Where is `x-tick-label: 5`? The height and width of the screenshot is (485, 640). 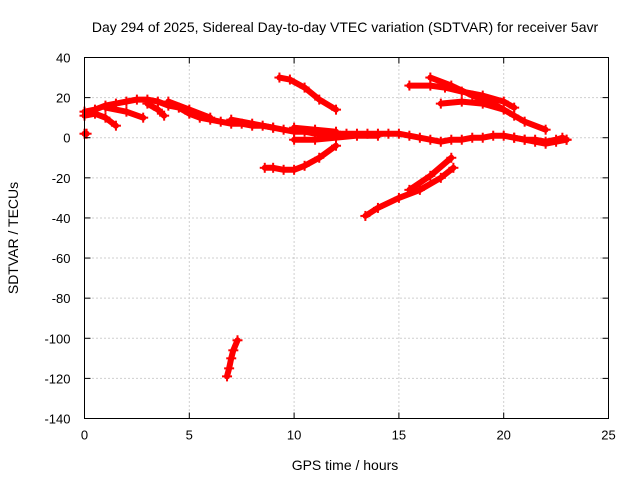
x-tick-label: 5 is located at coordinates (189, 435).